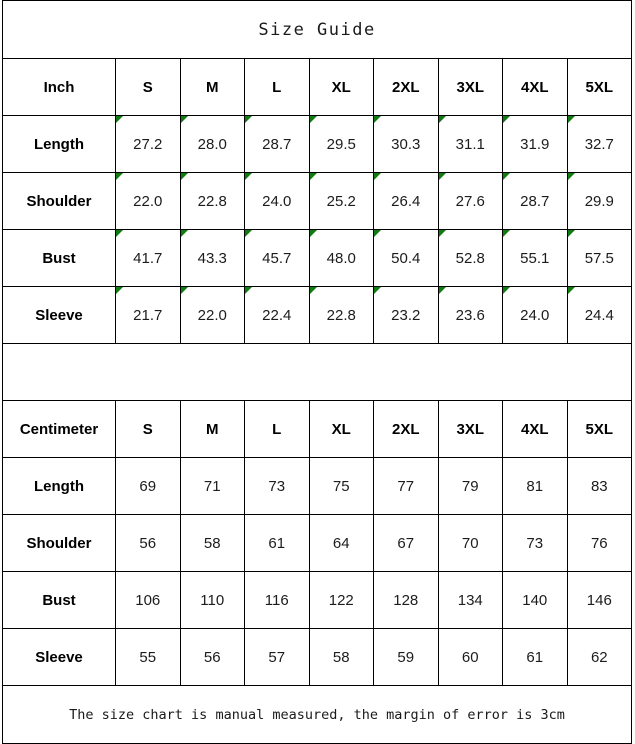  I want to click on measurement-value-shoulder-3xl: 70, so click(470, 543).